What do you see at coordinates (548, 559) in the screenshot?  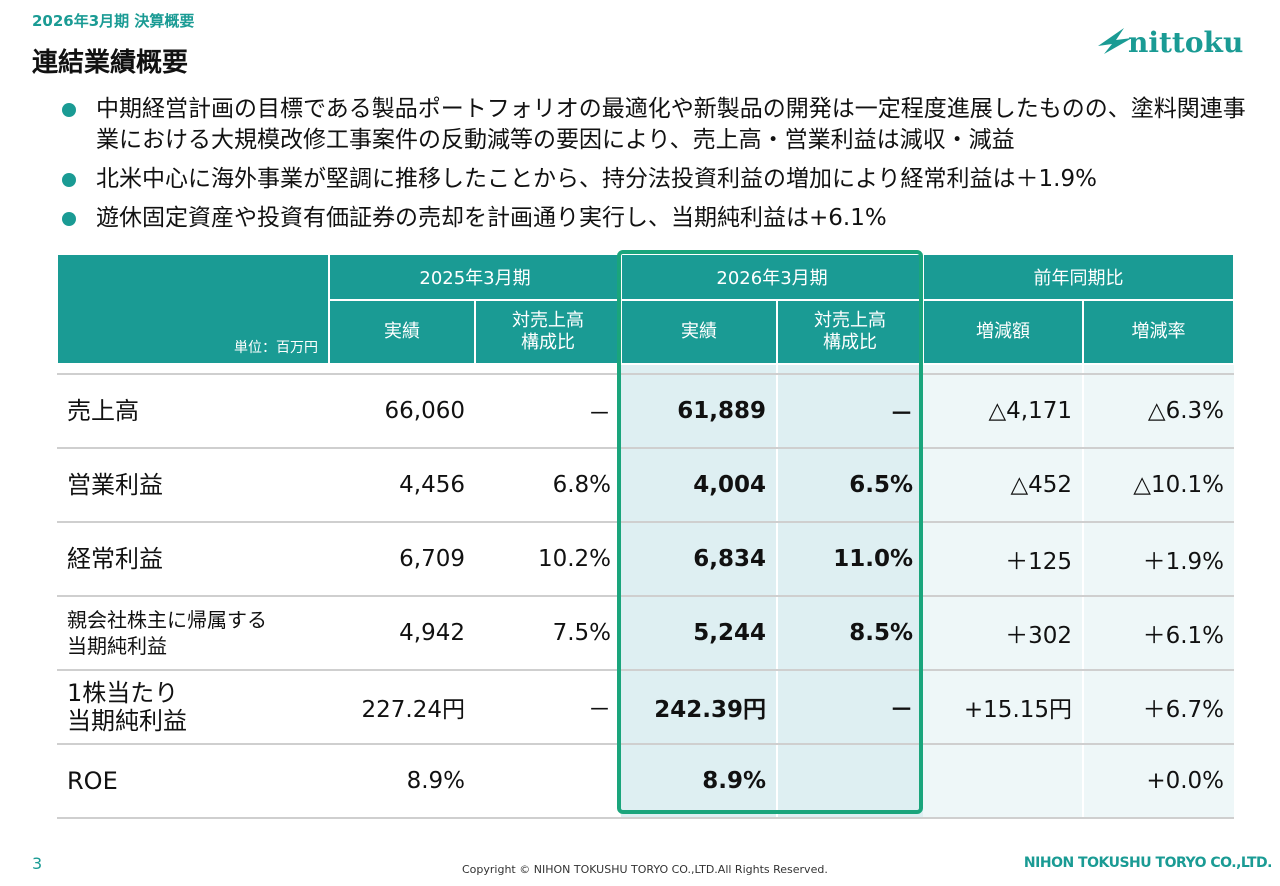 I see `prev-ratio-cell: 10.2%` at bounding box center [548, 559].